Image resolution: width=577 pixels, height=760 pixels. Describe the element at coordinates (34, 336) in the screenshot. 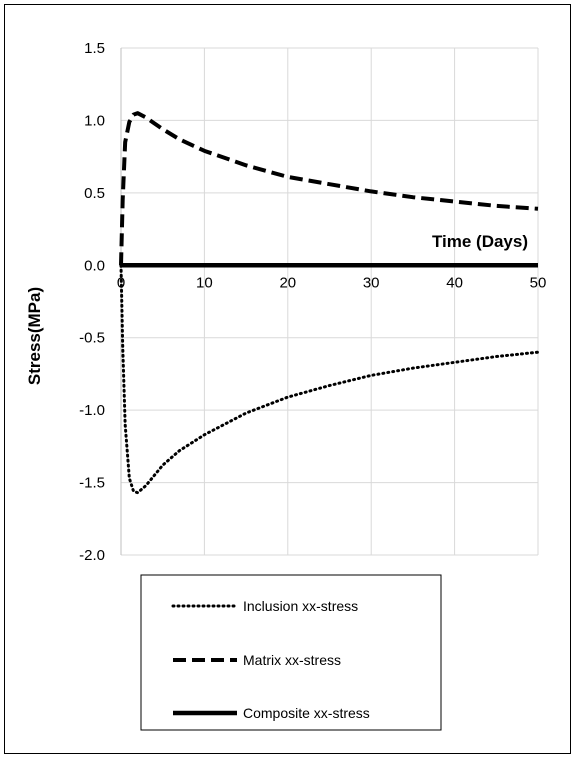

I see `y-axis-title: Stress(MPa)` at that location.